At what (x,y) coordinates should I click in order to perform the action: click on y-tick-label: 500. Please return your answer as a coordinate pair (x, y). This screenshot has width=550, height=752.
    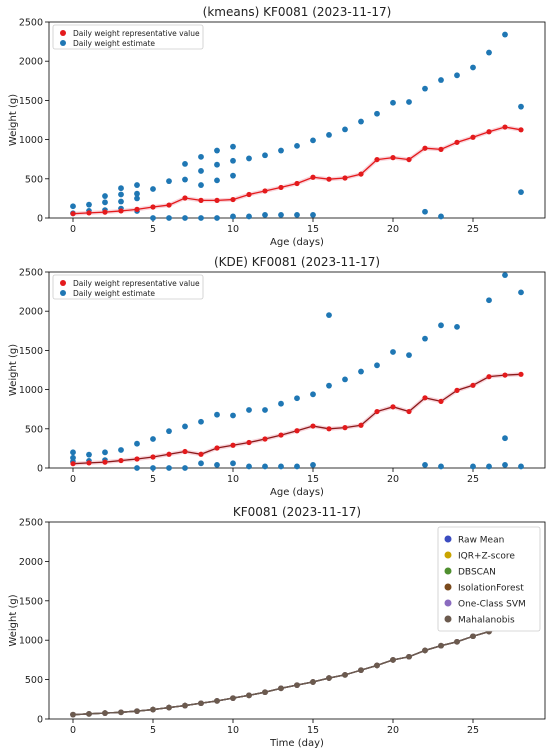
    Looking at the image, I should click on (34, 429).